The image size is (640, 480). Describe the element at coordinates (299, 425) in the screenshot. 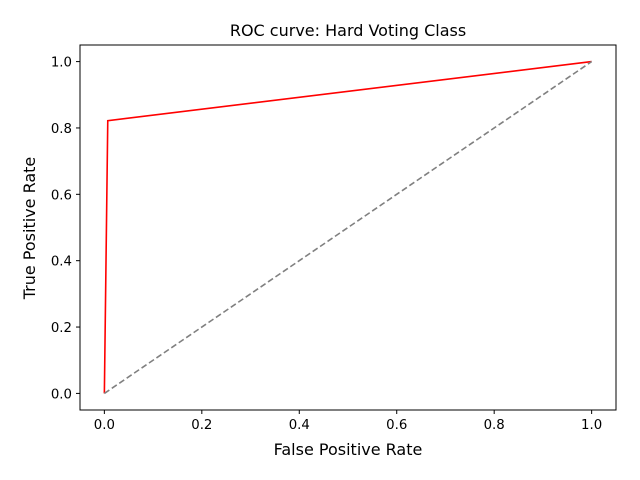

I see `x-tick-label: 0.4` at that location.